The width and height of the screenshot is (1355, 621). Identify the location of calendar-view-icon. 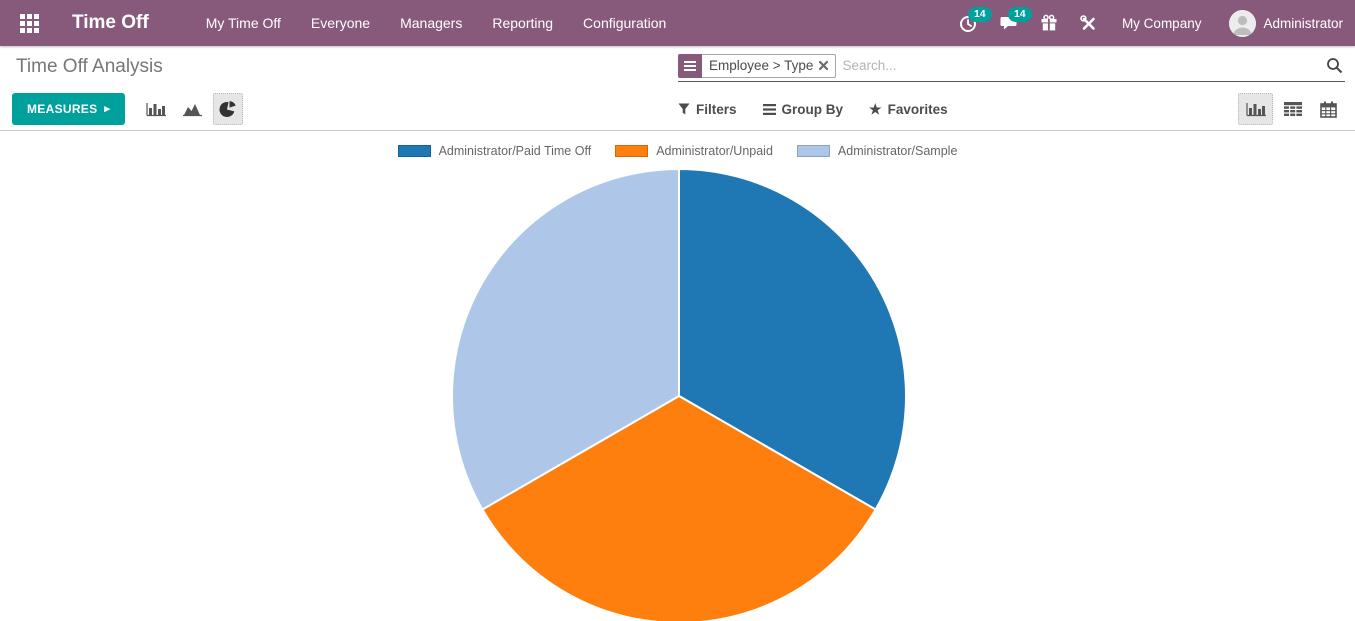
(1328, 109).